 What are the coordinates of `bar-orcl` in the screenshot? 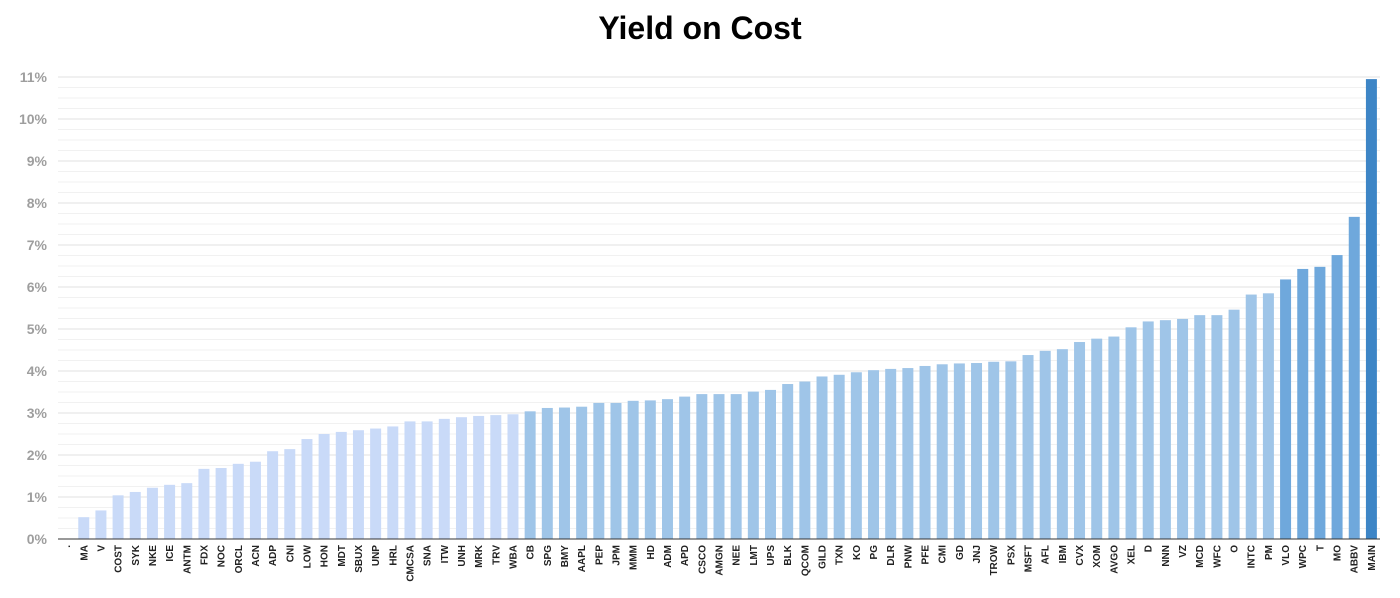 It's located at (238, 501).